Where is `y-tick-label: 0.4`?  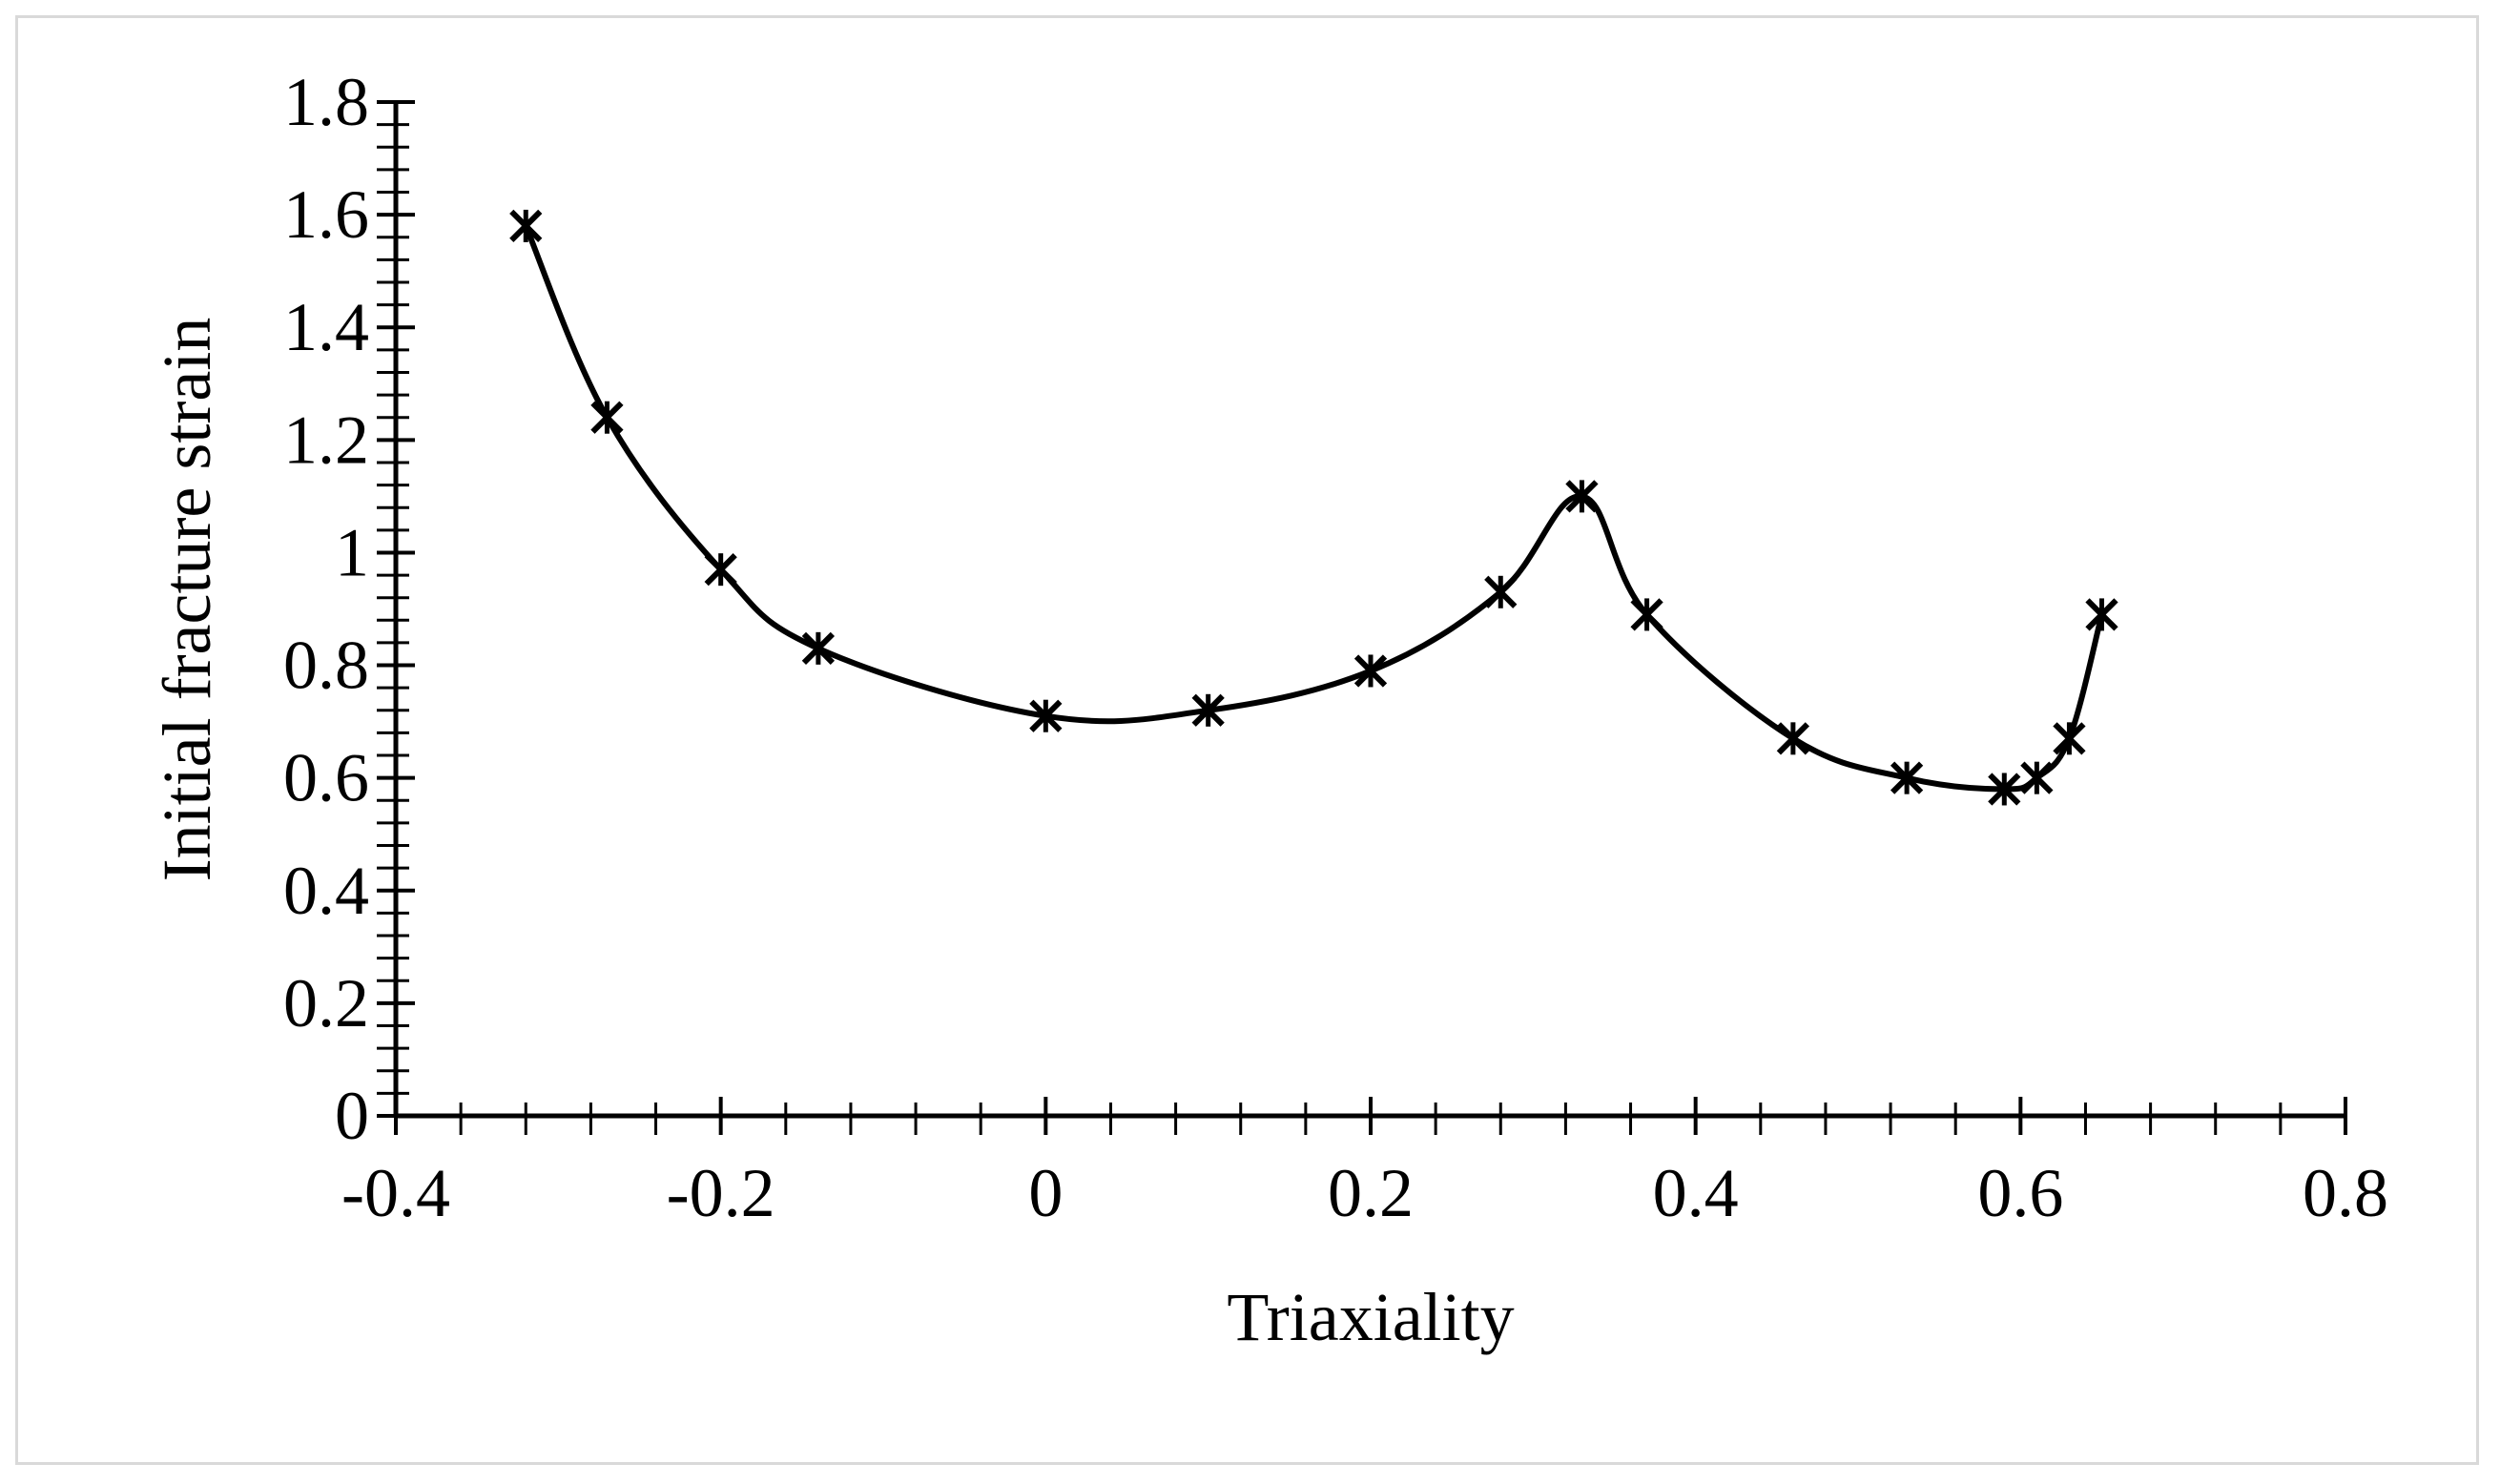 y-tick-label: 0.4 is located at coordinates (326, 891).